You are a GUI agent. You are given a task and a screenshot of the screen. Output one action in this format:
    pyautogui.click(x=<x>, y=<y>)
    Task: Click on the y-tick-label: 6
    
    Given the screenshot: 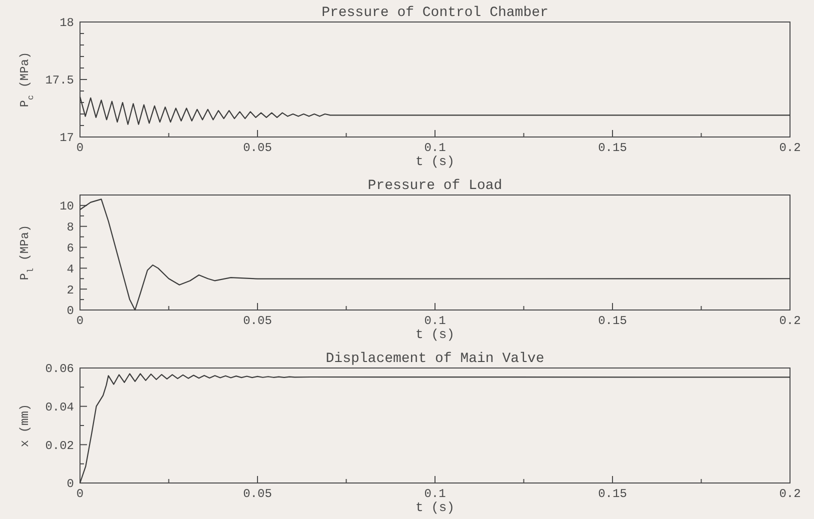 What is the action you would take?
    pyautogui.click(x=70, y=248)
    